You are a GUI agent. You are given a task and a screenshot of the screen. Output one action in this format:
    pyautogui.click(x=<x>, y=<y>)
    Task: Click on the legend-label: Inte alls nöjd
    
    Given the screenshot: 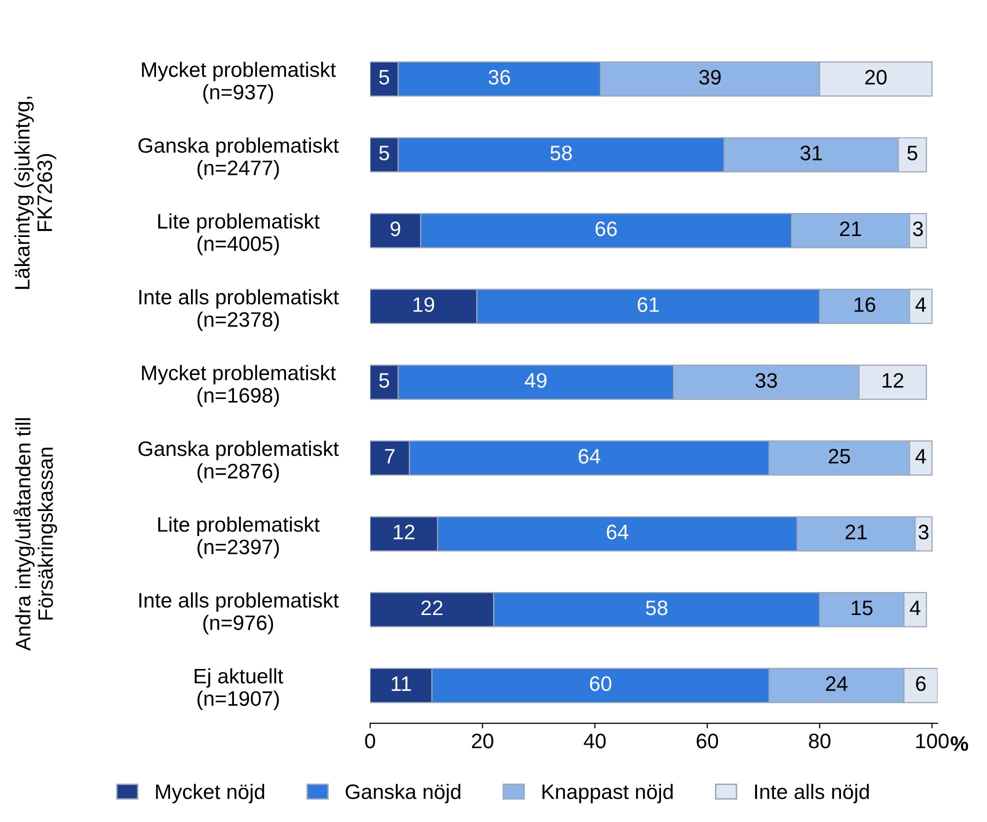 What is the action you would take?
    pyautogui.click(x=812, y=794)
    